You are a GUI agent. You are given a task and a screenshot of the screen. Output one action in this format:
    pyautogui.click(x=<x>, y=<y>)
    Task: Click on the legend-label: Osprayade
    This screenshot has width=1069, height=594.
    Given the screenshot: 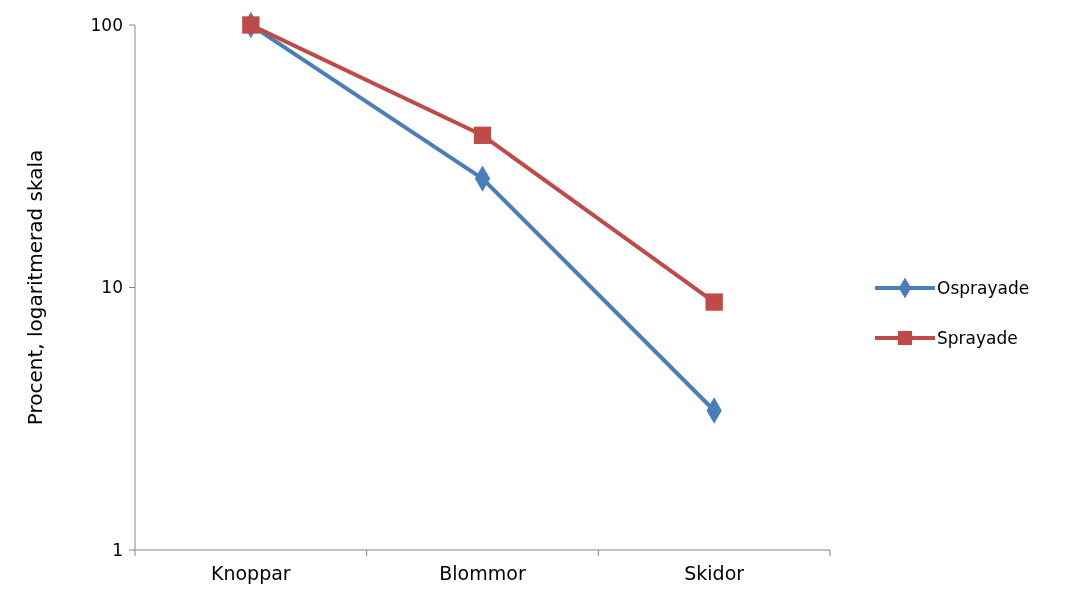 What is the action you would take?
    pyautogui.click(x=983, y=287)
    